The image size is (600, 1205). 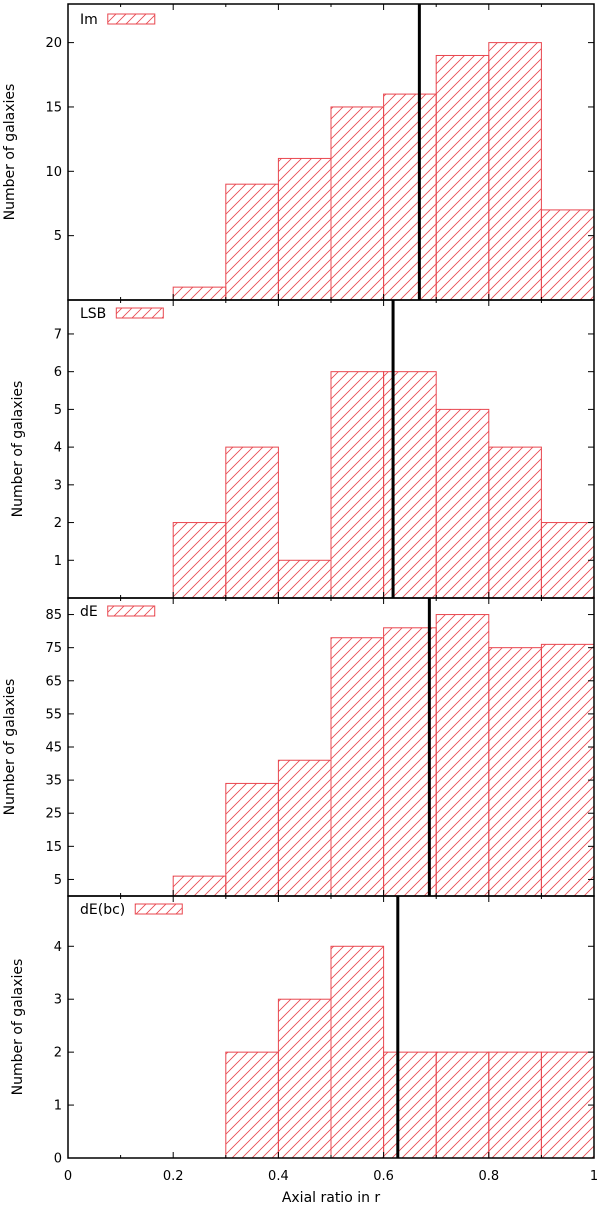 What do you see at coordinates (68, 1176) in the screenshot?
I see `x-tick-label: 0` at bounding box center [68, 1176].